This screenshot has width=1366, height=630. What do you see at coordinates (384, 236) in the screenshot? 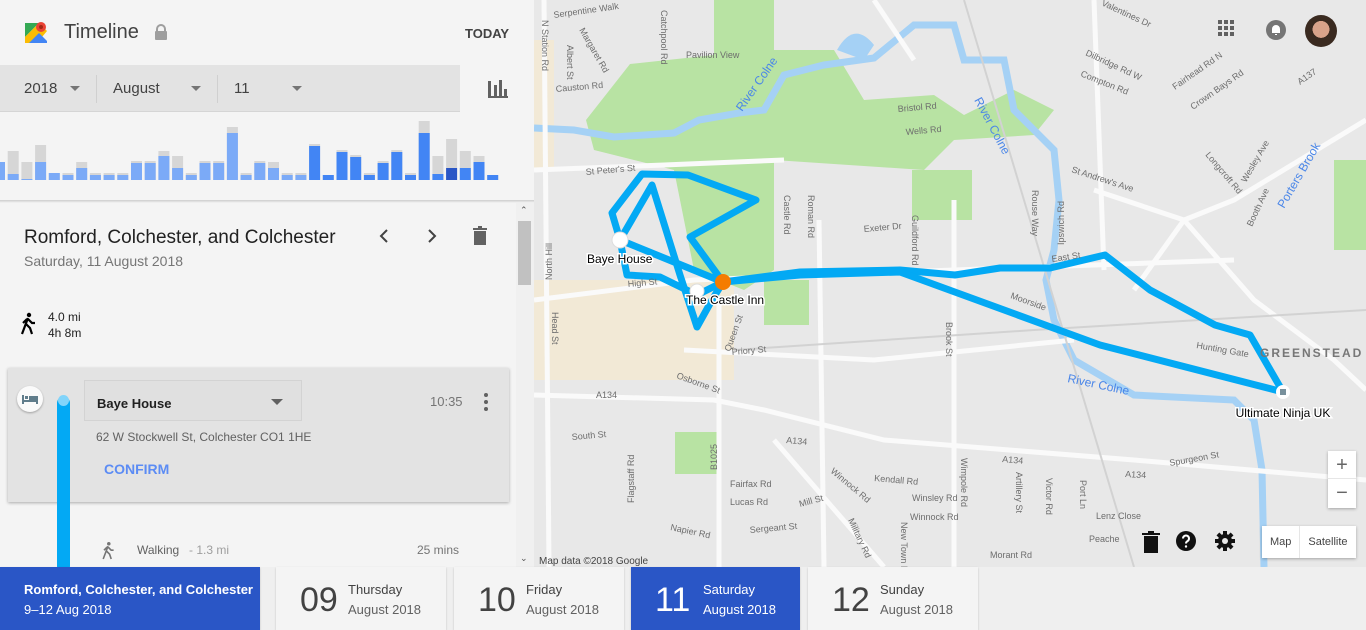
I see `previous-day-button` at bounding box center [384, 236].